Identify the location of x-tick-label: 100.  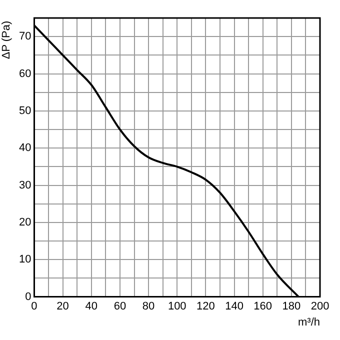
(177, 306).